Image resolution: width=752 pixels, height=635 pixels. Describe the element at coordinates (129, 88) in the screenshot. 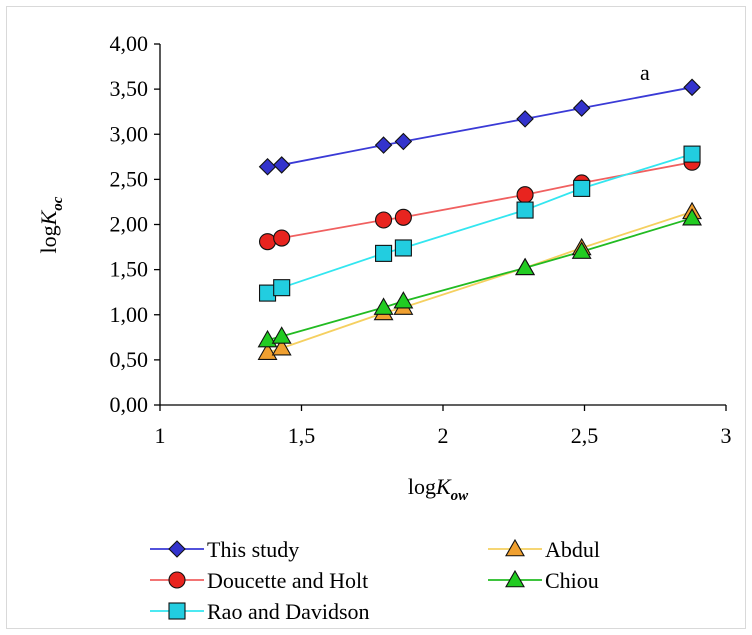

I see `y-tick-label: 3,50` at that location.